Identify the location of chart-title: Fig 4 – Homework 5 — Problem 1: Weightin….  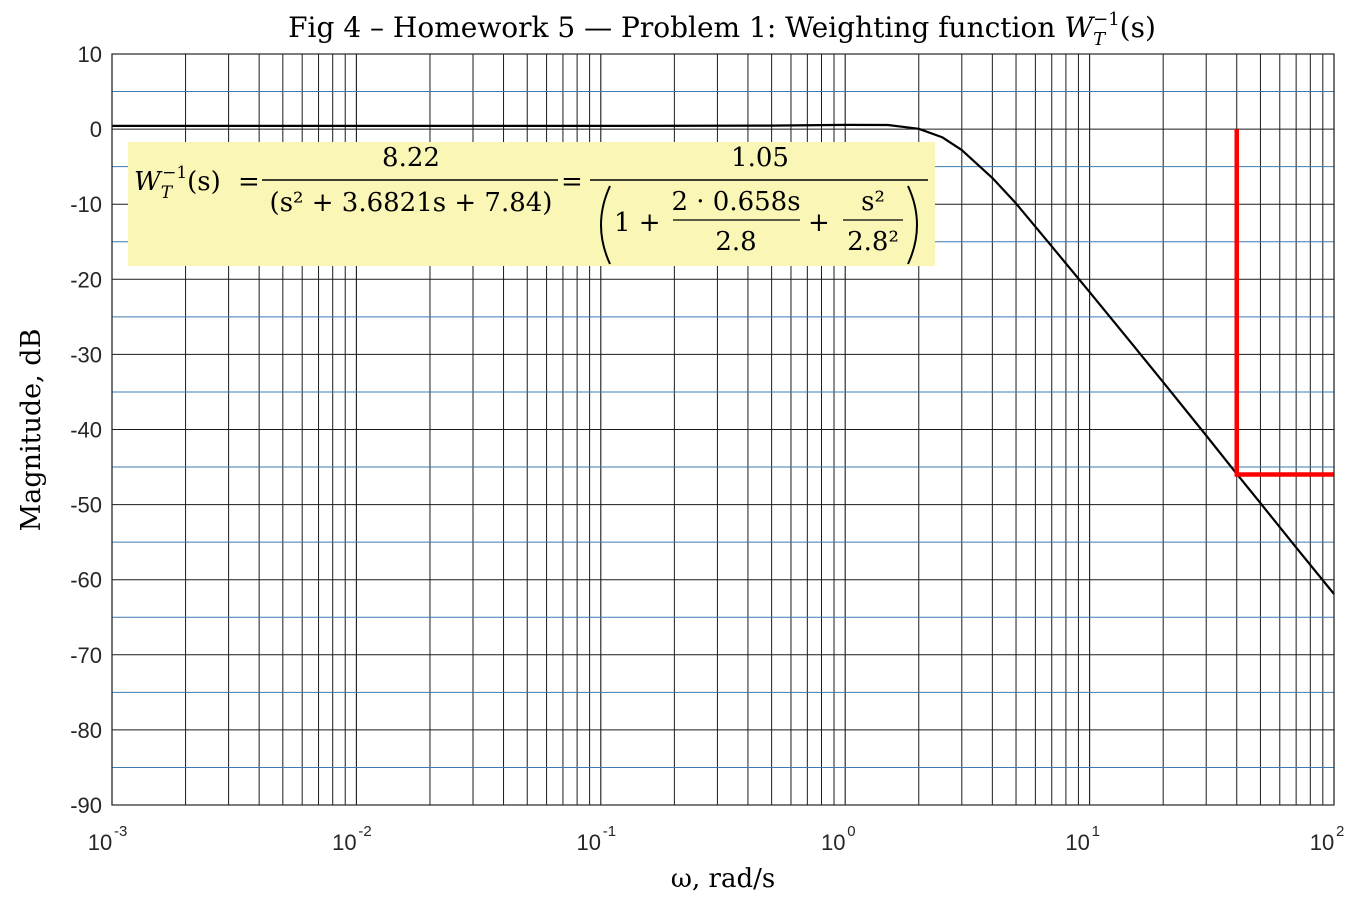
(722, 29).